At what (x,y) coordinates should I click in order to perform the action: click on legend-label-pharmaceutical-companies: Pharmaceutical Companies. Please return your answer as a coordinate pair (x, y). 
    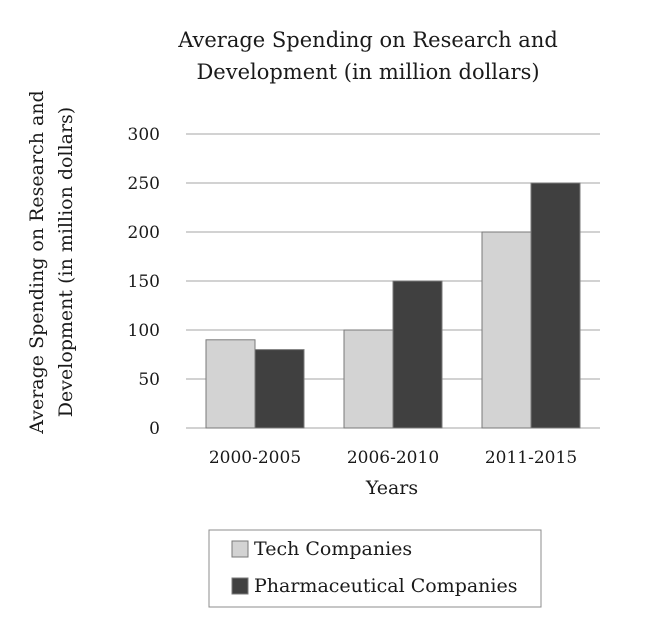
    Looking at the image, I should click on (386, 586).